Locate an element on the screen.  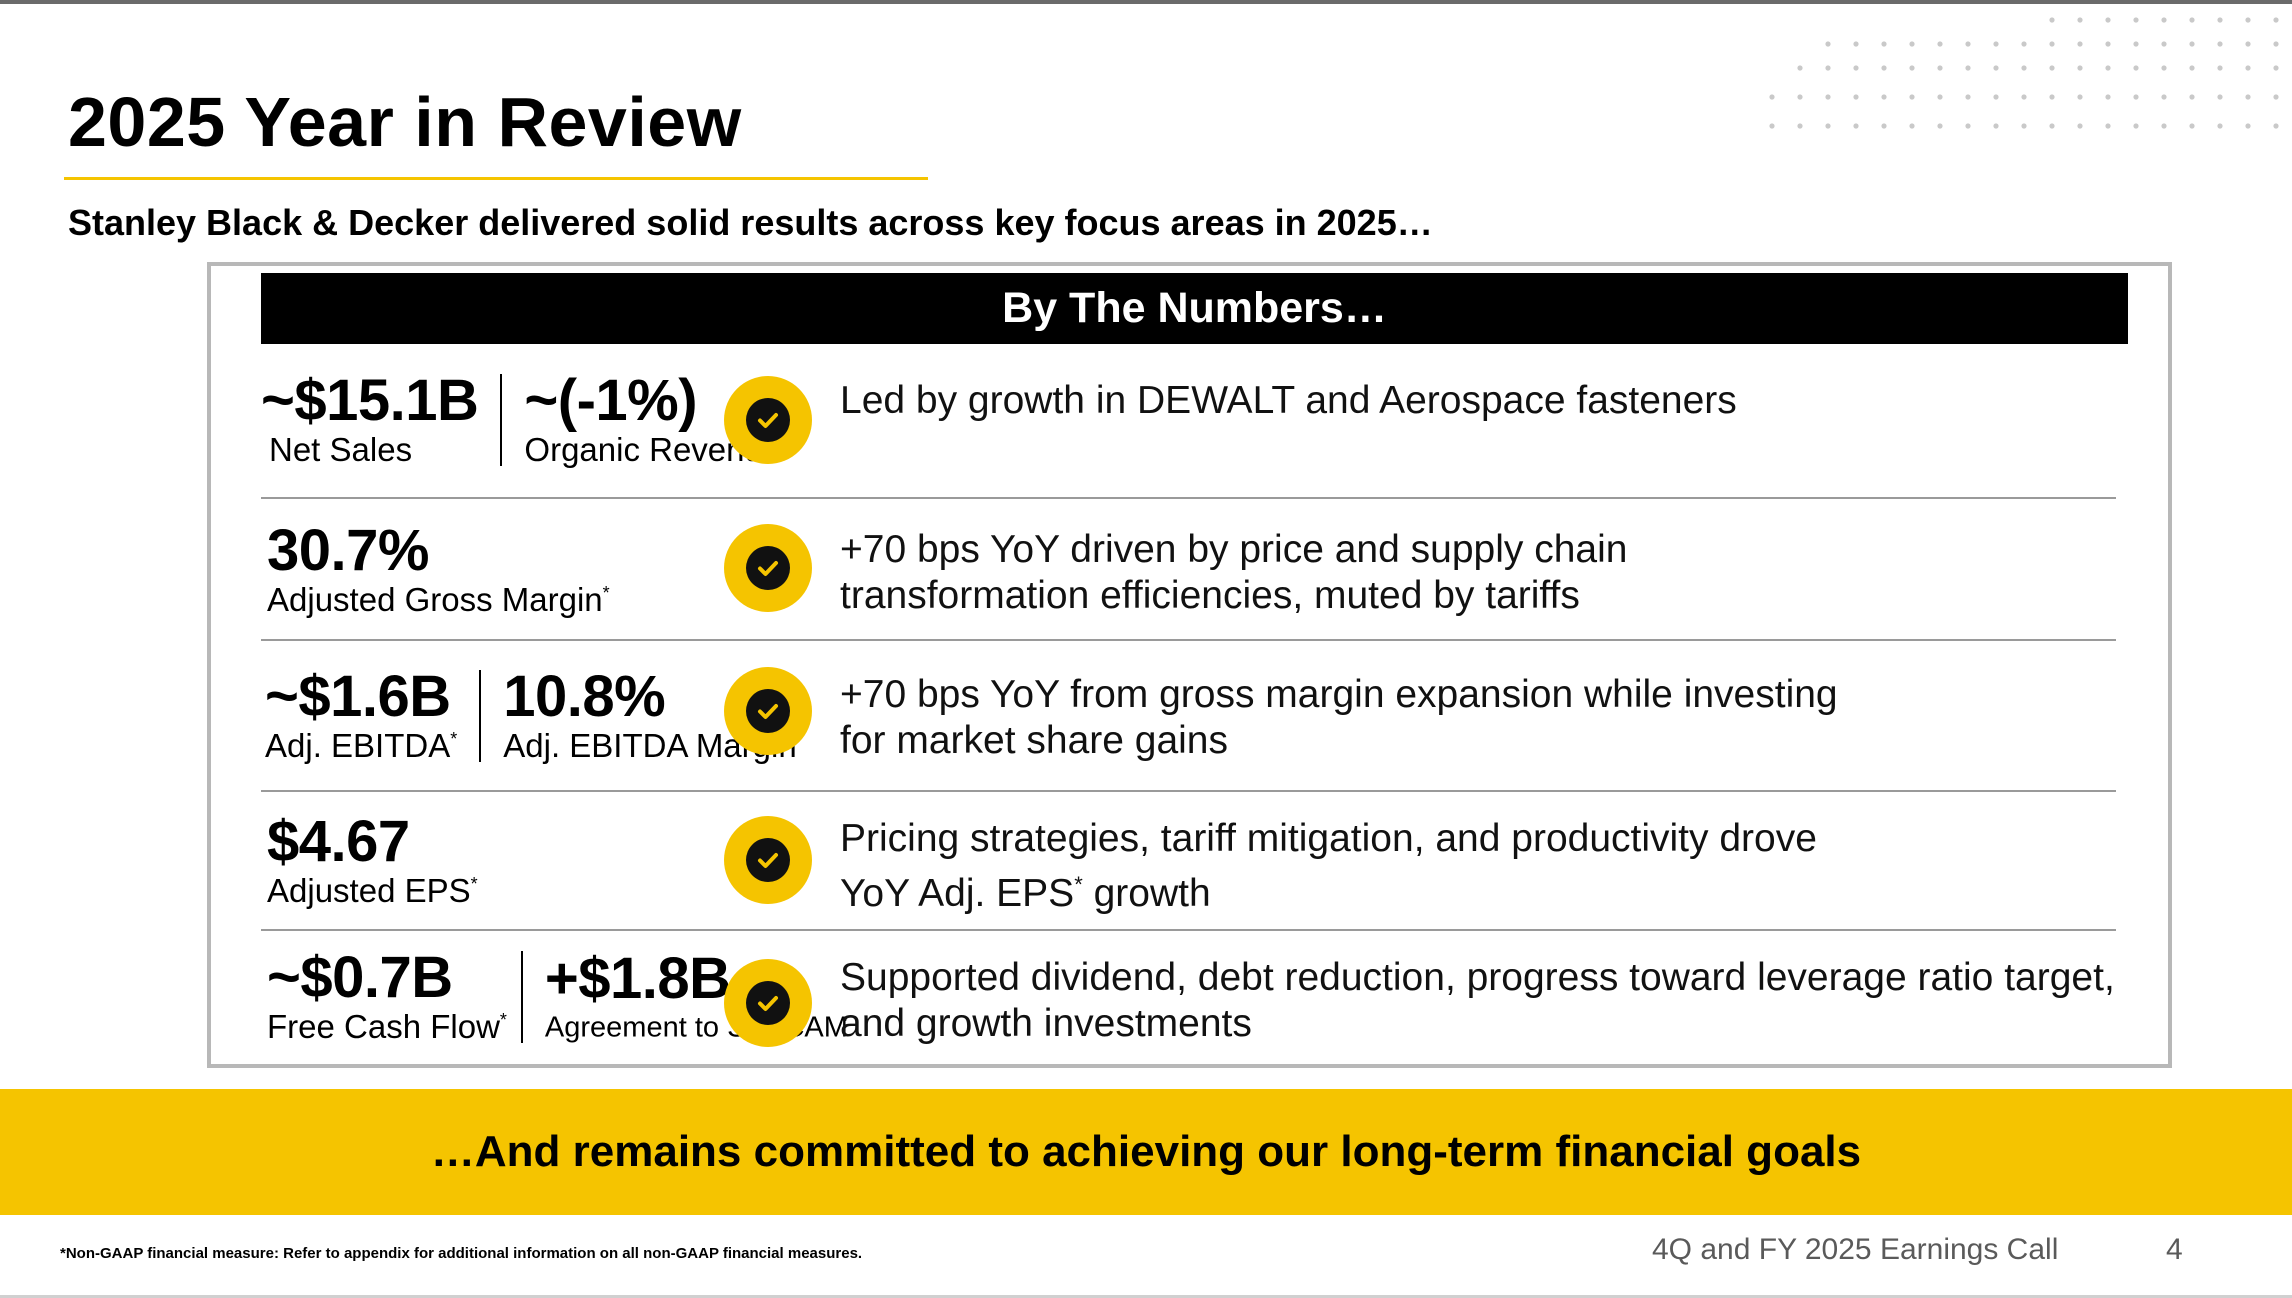
metric-adj-ebitda: ~$1.6B Adj. EBITDA* is located at coordinates (361, 714).